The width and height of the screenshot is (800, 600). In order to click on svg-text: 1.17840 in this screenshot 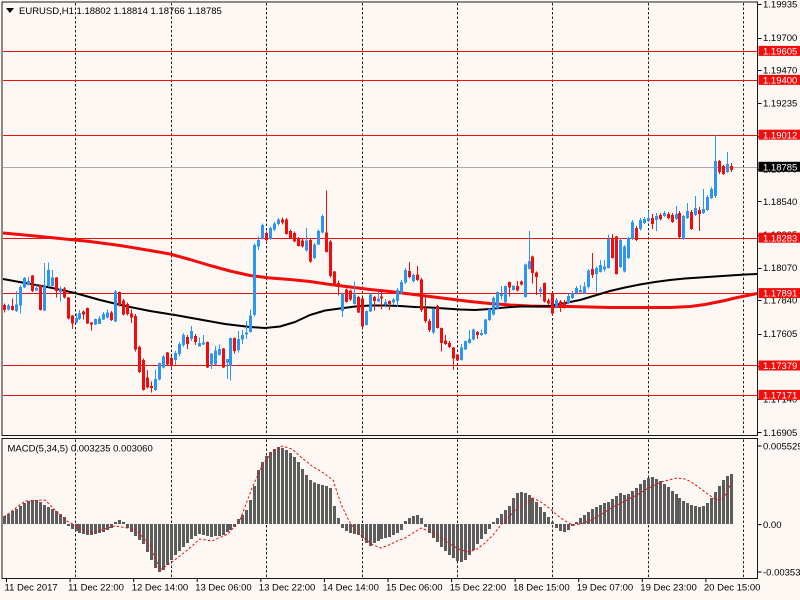, I will do `click(780, 301)`.